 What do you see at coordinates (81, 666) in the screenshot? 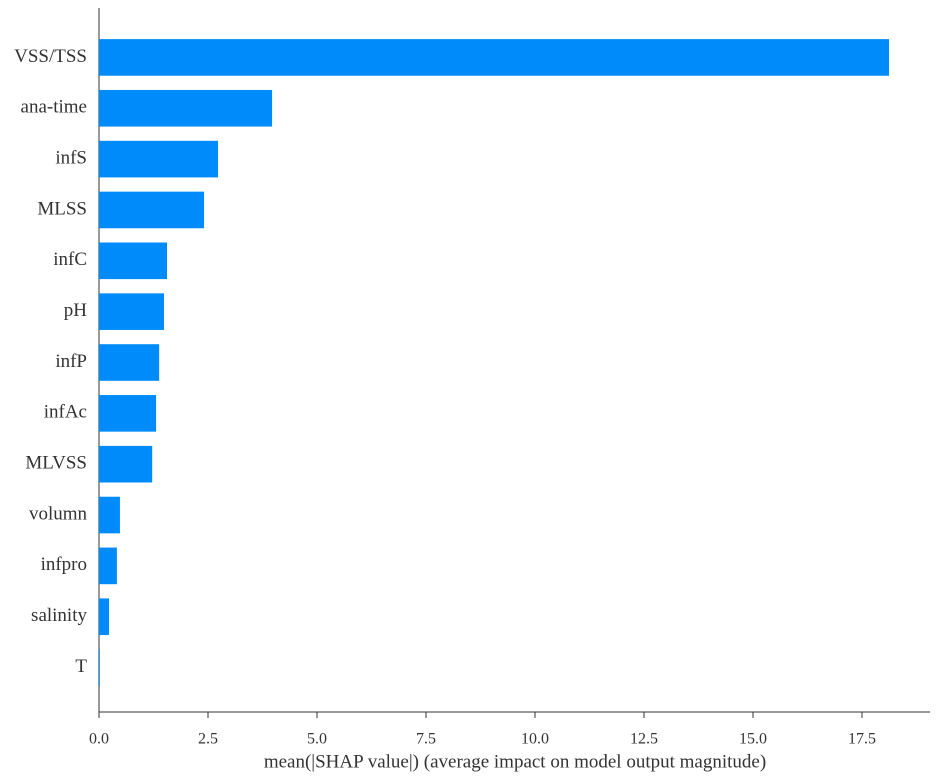
I see `y-tick-label: T` at bounding box center [81, 666].